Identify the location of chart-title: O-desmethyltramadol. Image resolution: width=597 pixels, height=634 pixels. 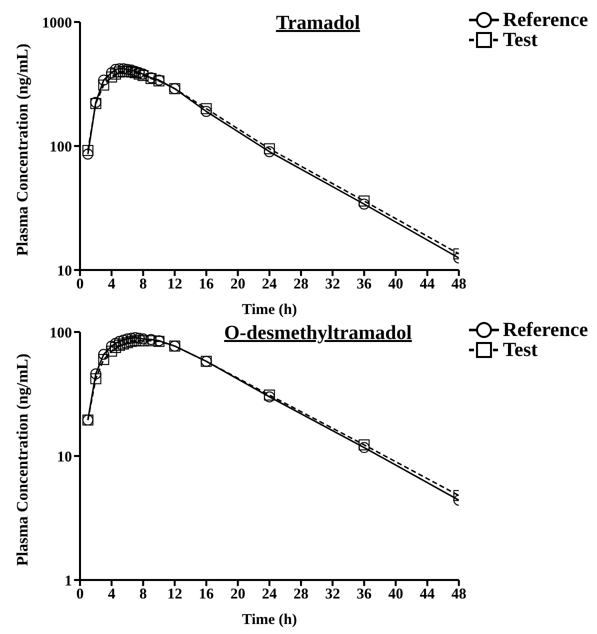
(318, 333).